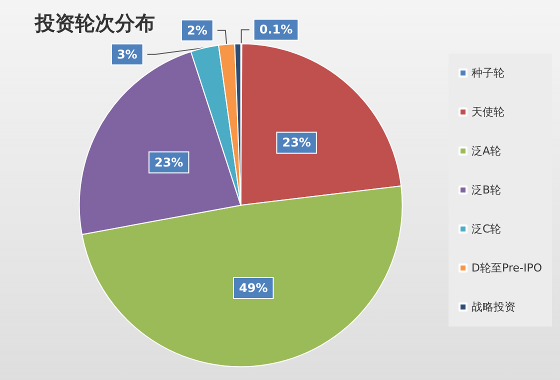 The image size is (560, 380). I want to click on data-label: 49%, so click(253, 288).